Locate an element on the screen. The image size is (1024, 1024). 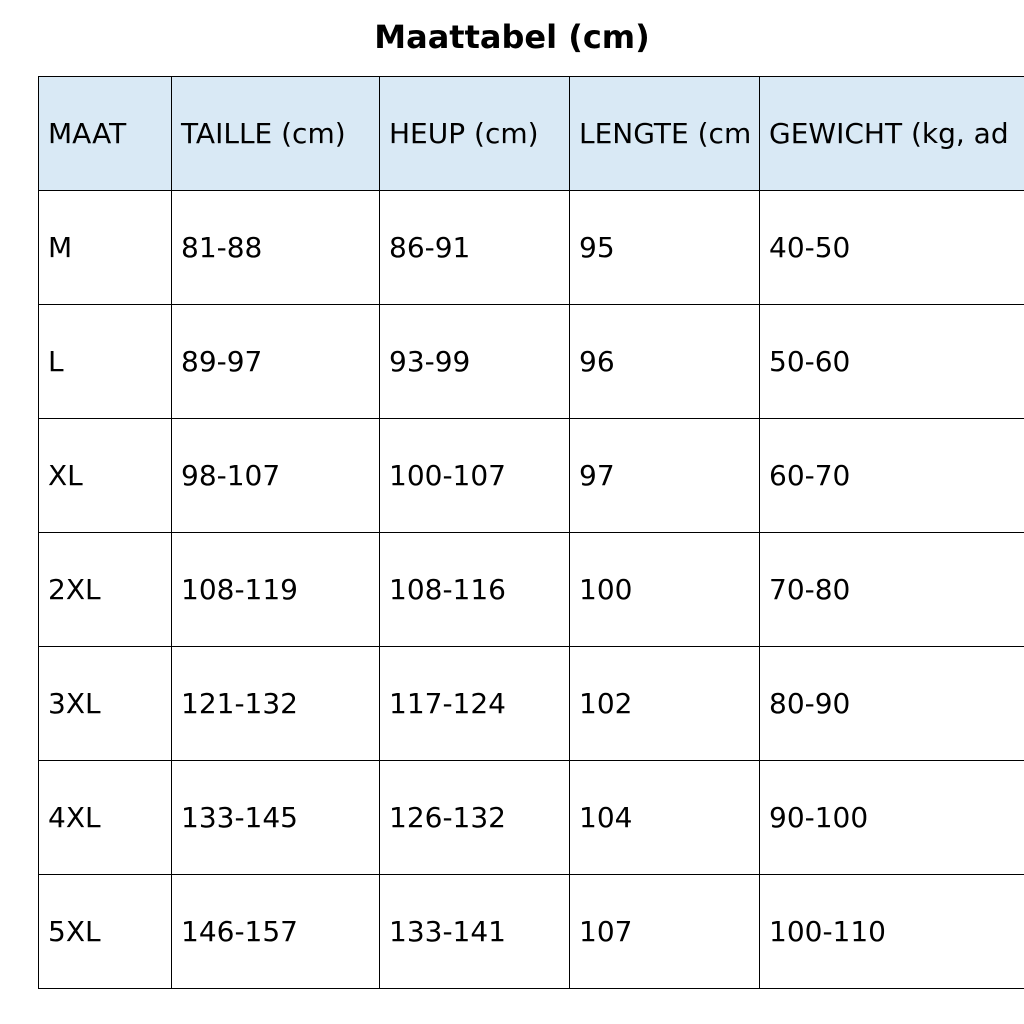
table-cell: 133-145 is located at coordinates (275, 817).